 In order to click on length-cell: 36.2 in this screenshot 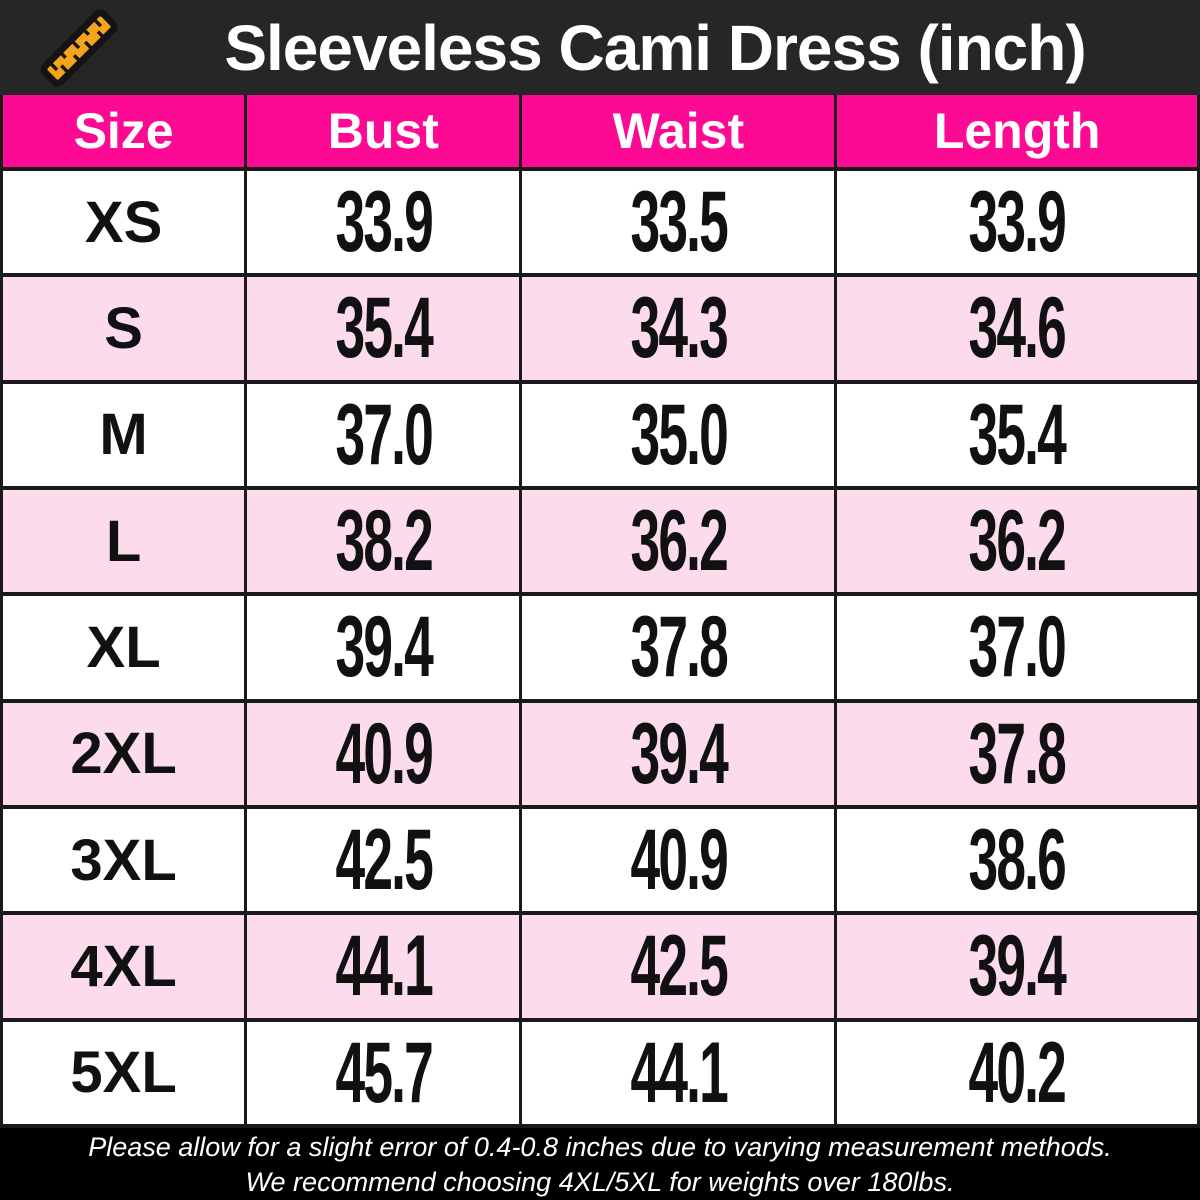, I will do `click(1017, 541)`.